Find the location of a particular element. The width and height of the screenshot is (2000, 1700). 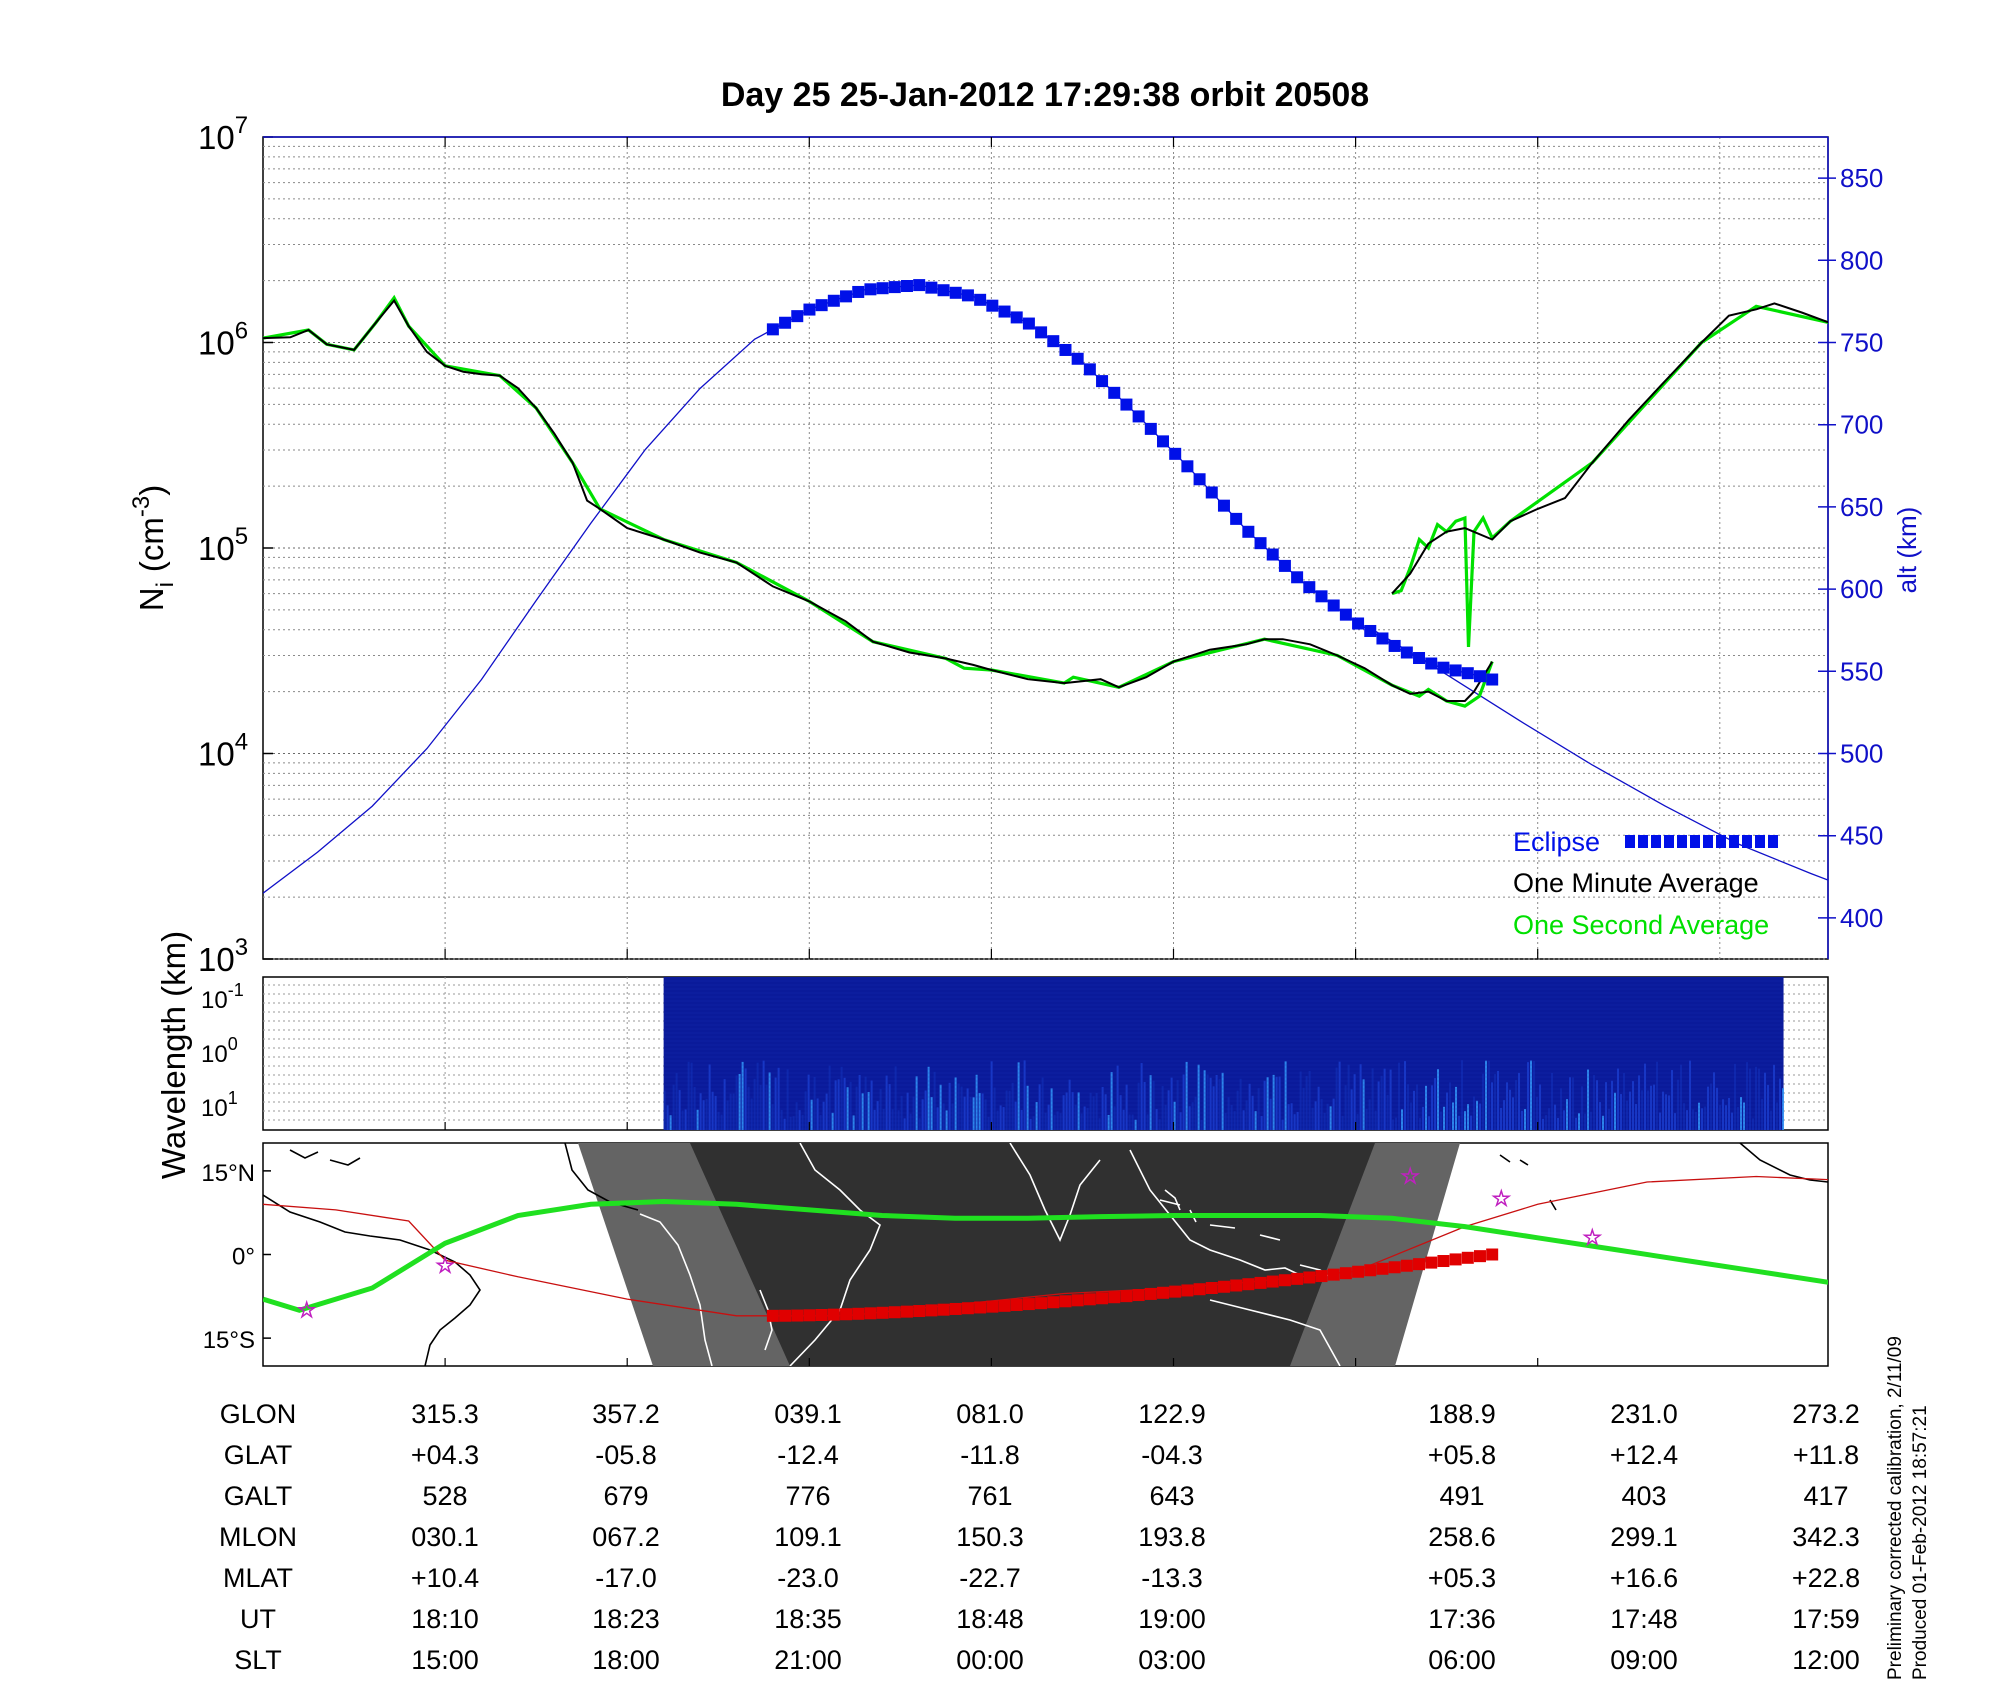

altitude-tick-label: 850 is located at coordinates (1861, 178).